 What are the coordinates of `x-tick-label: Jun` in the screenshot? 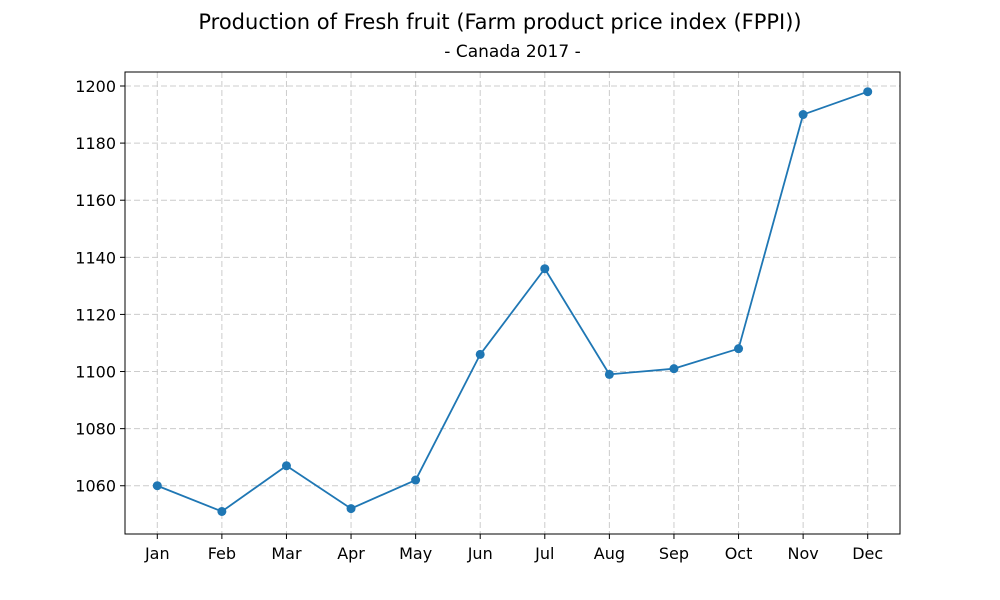 It's located at (480, 553).